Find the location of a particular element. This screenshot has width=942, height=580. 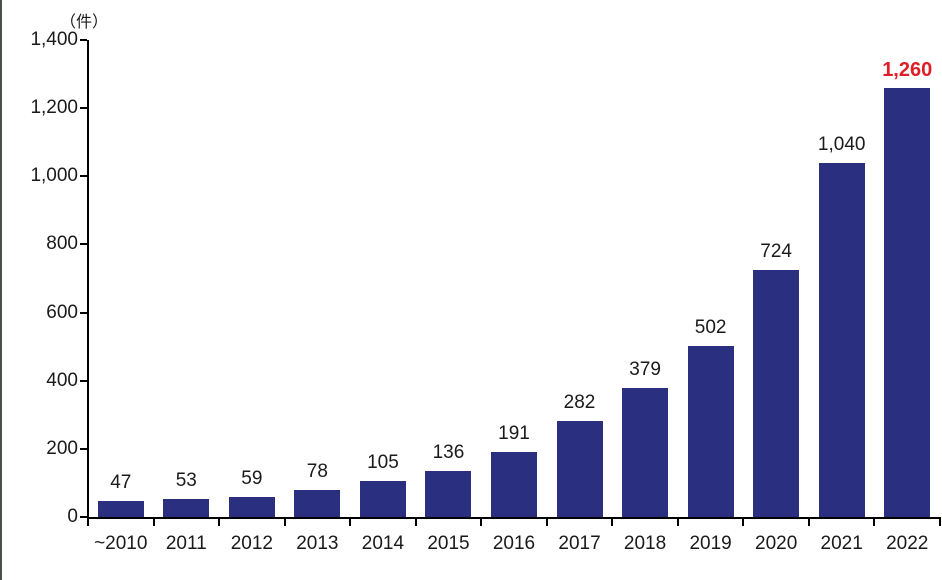

bar-value-label: 379 is located at coordinates (645, 369).